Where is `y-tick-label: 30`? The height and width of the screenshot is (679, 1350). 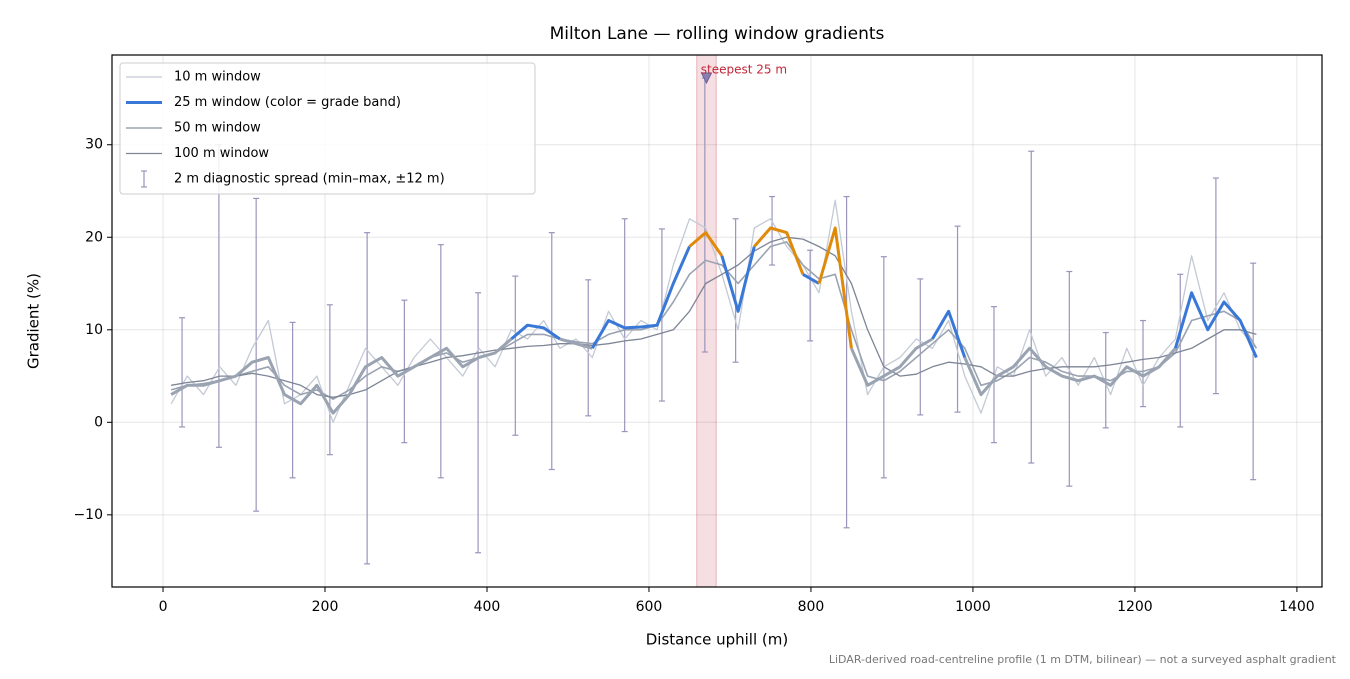 y-tick-label: 30 is located at coordinates (94, 145).